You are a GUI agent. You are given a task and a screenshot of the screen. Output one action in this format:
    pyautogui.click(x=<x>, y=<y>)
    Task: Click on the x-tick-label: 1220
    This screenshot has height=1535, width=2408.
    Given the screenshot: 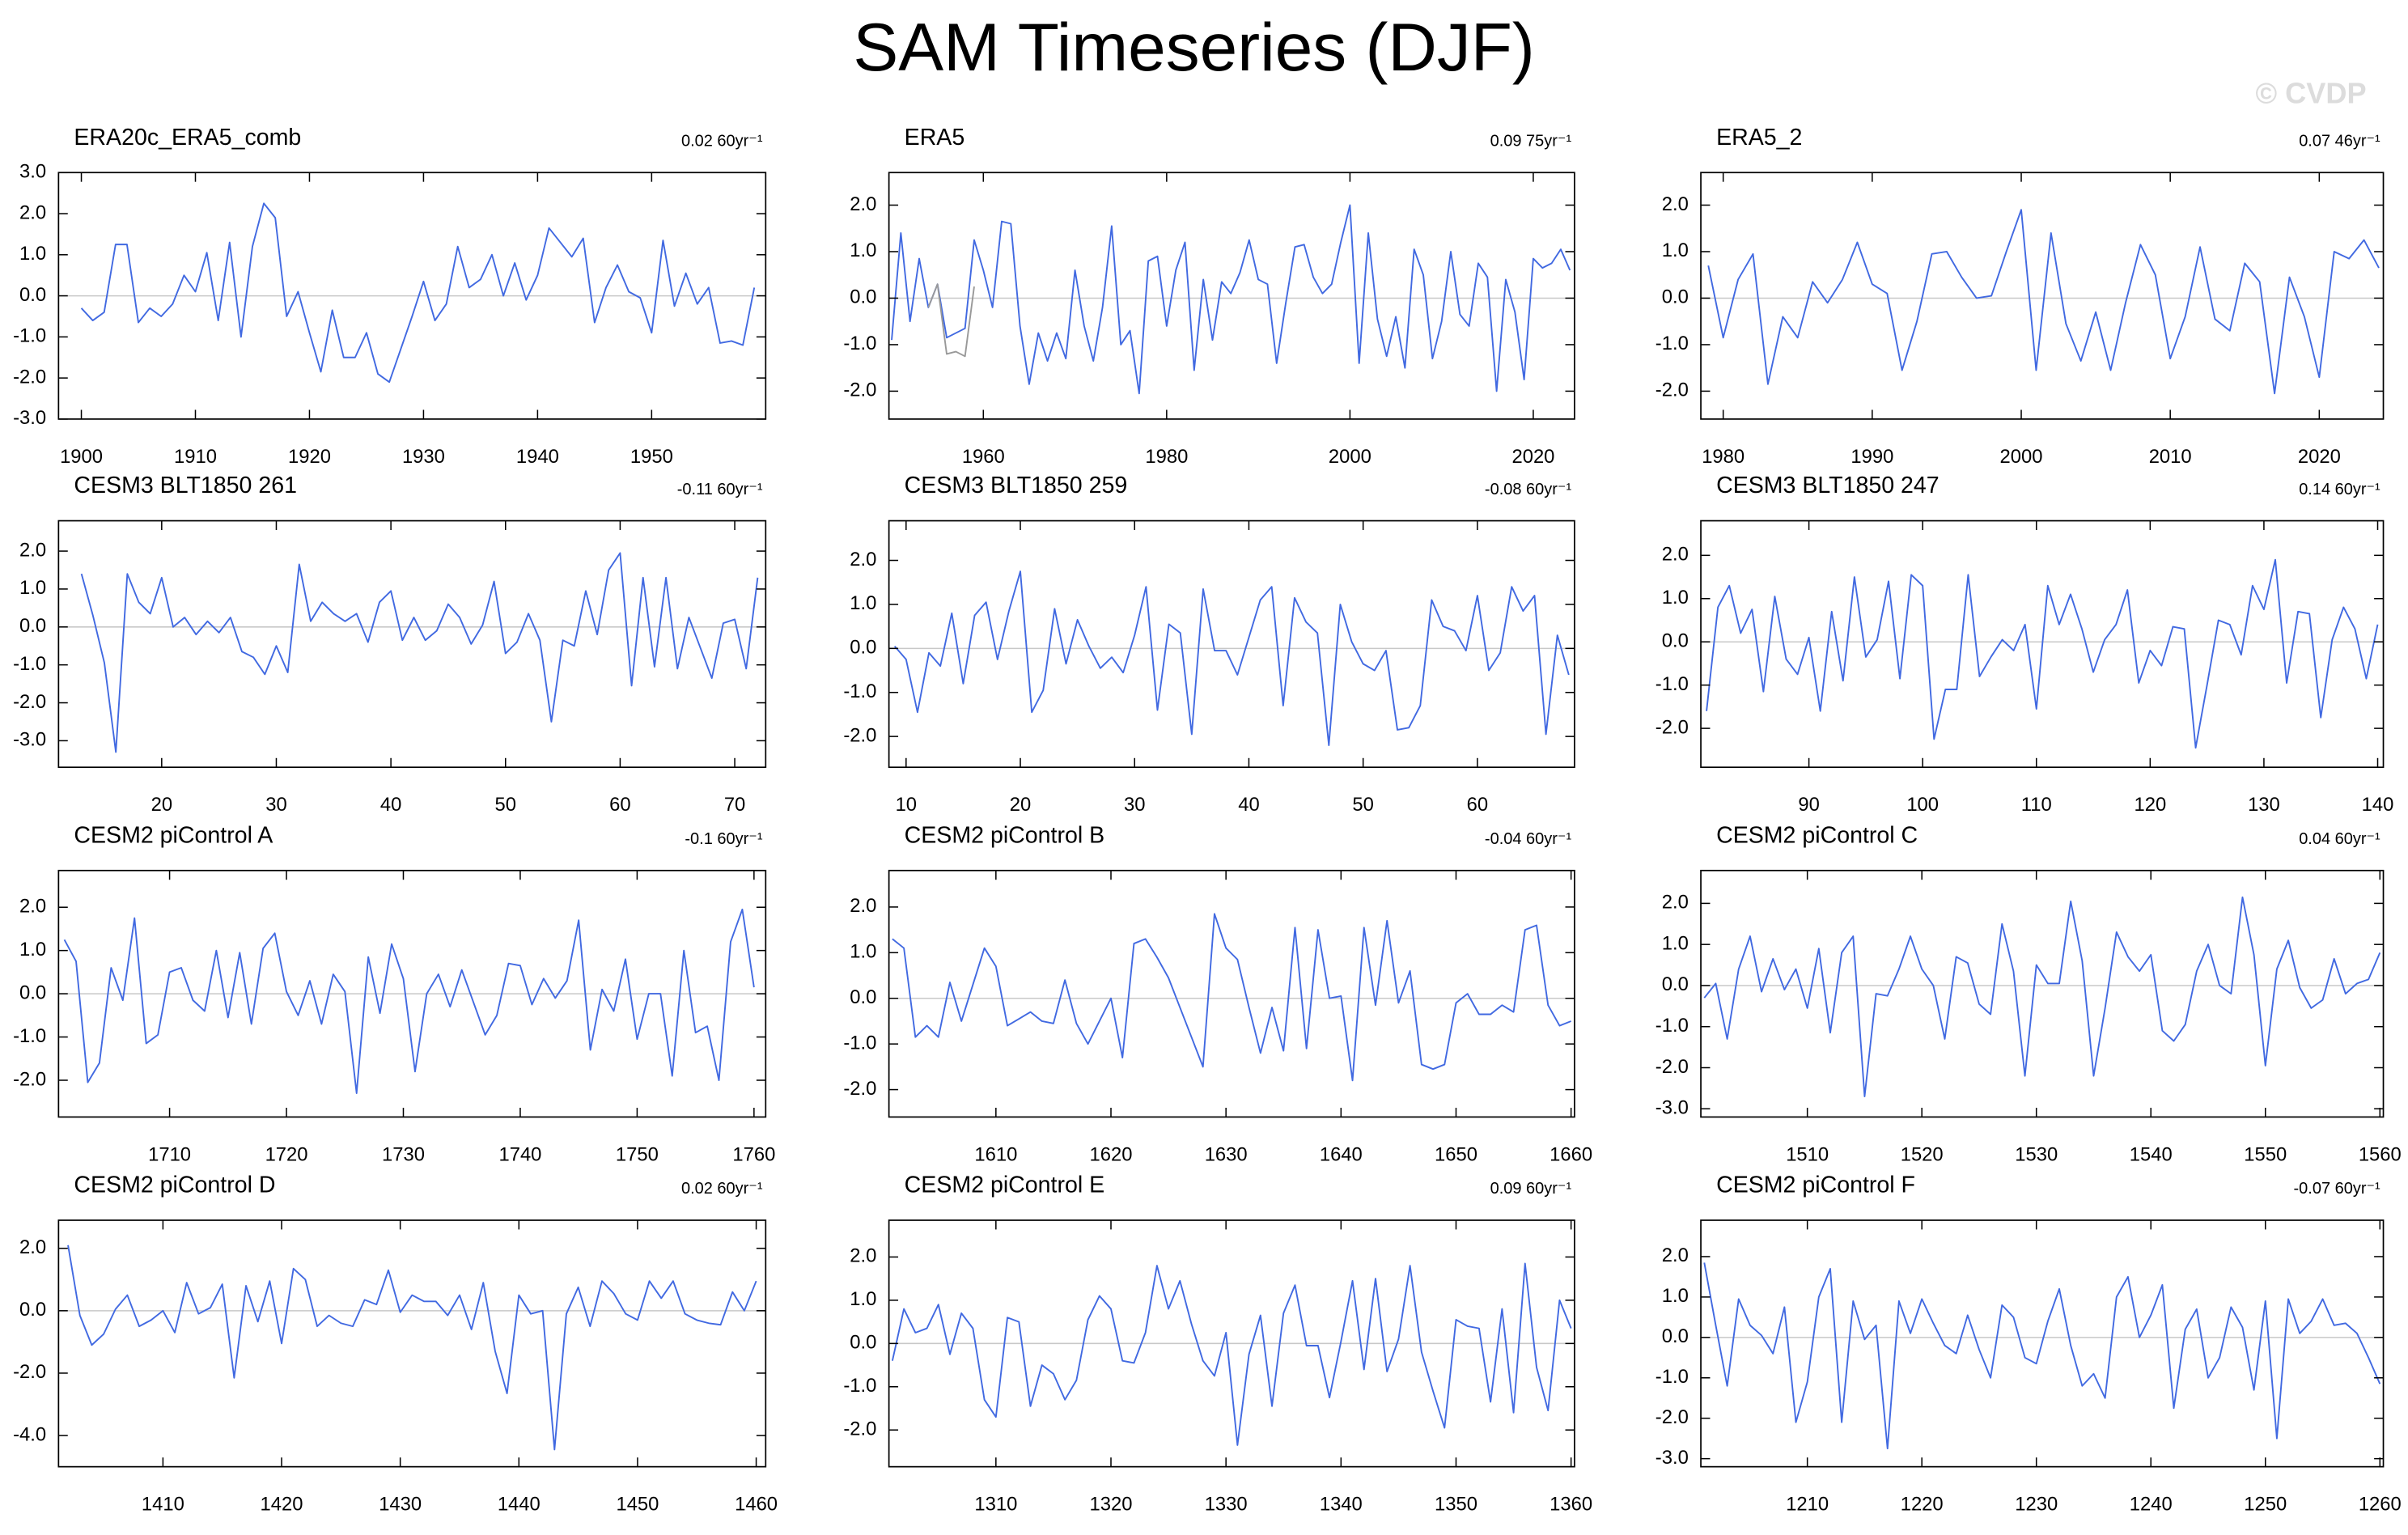 What is the action you would take?
    pyautogui.click(x=1922, y=1505)
    